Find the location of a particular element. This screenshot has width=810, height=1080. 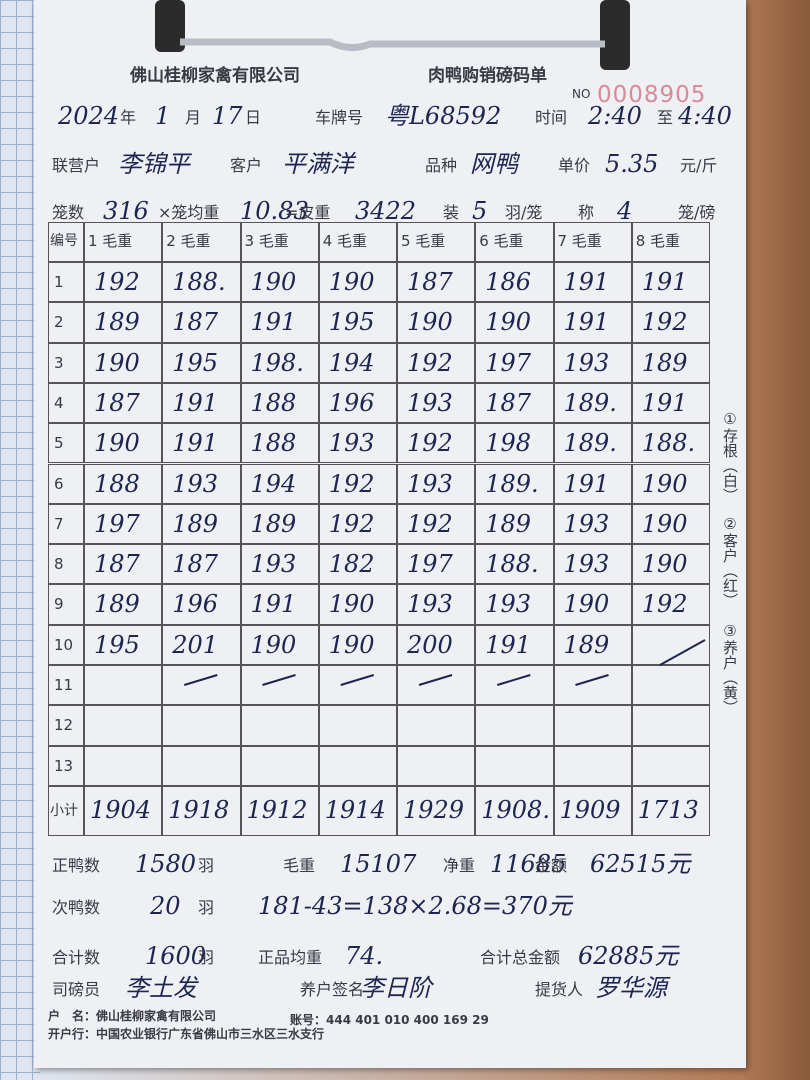

handwritten-value: 1600 is located at coordinates (176, 956).